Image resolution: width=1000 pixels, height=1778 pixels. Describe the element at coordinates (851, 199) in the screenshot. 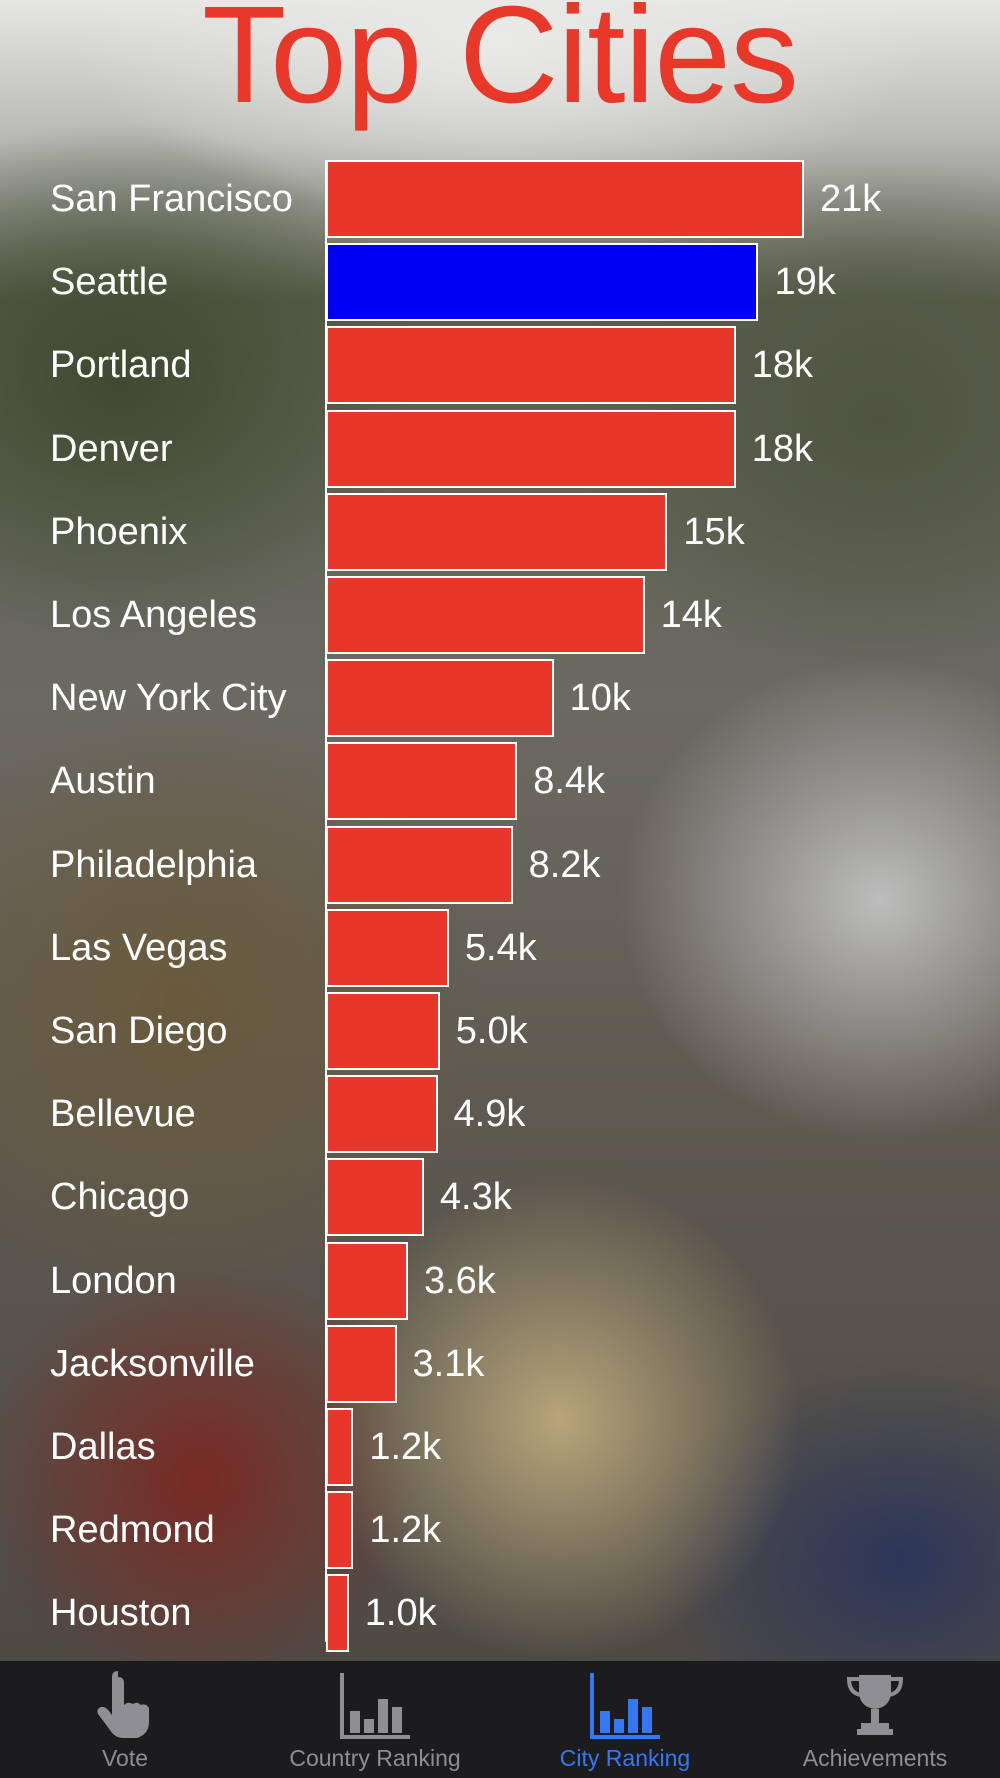

I see `value-label: 21k` at that location.